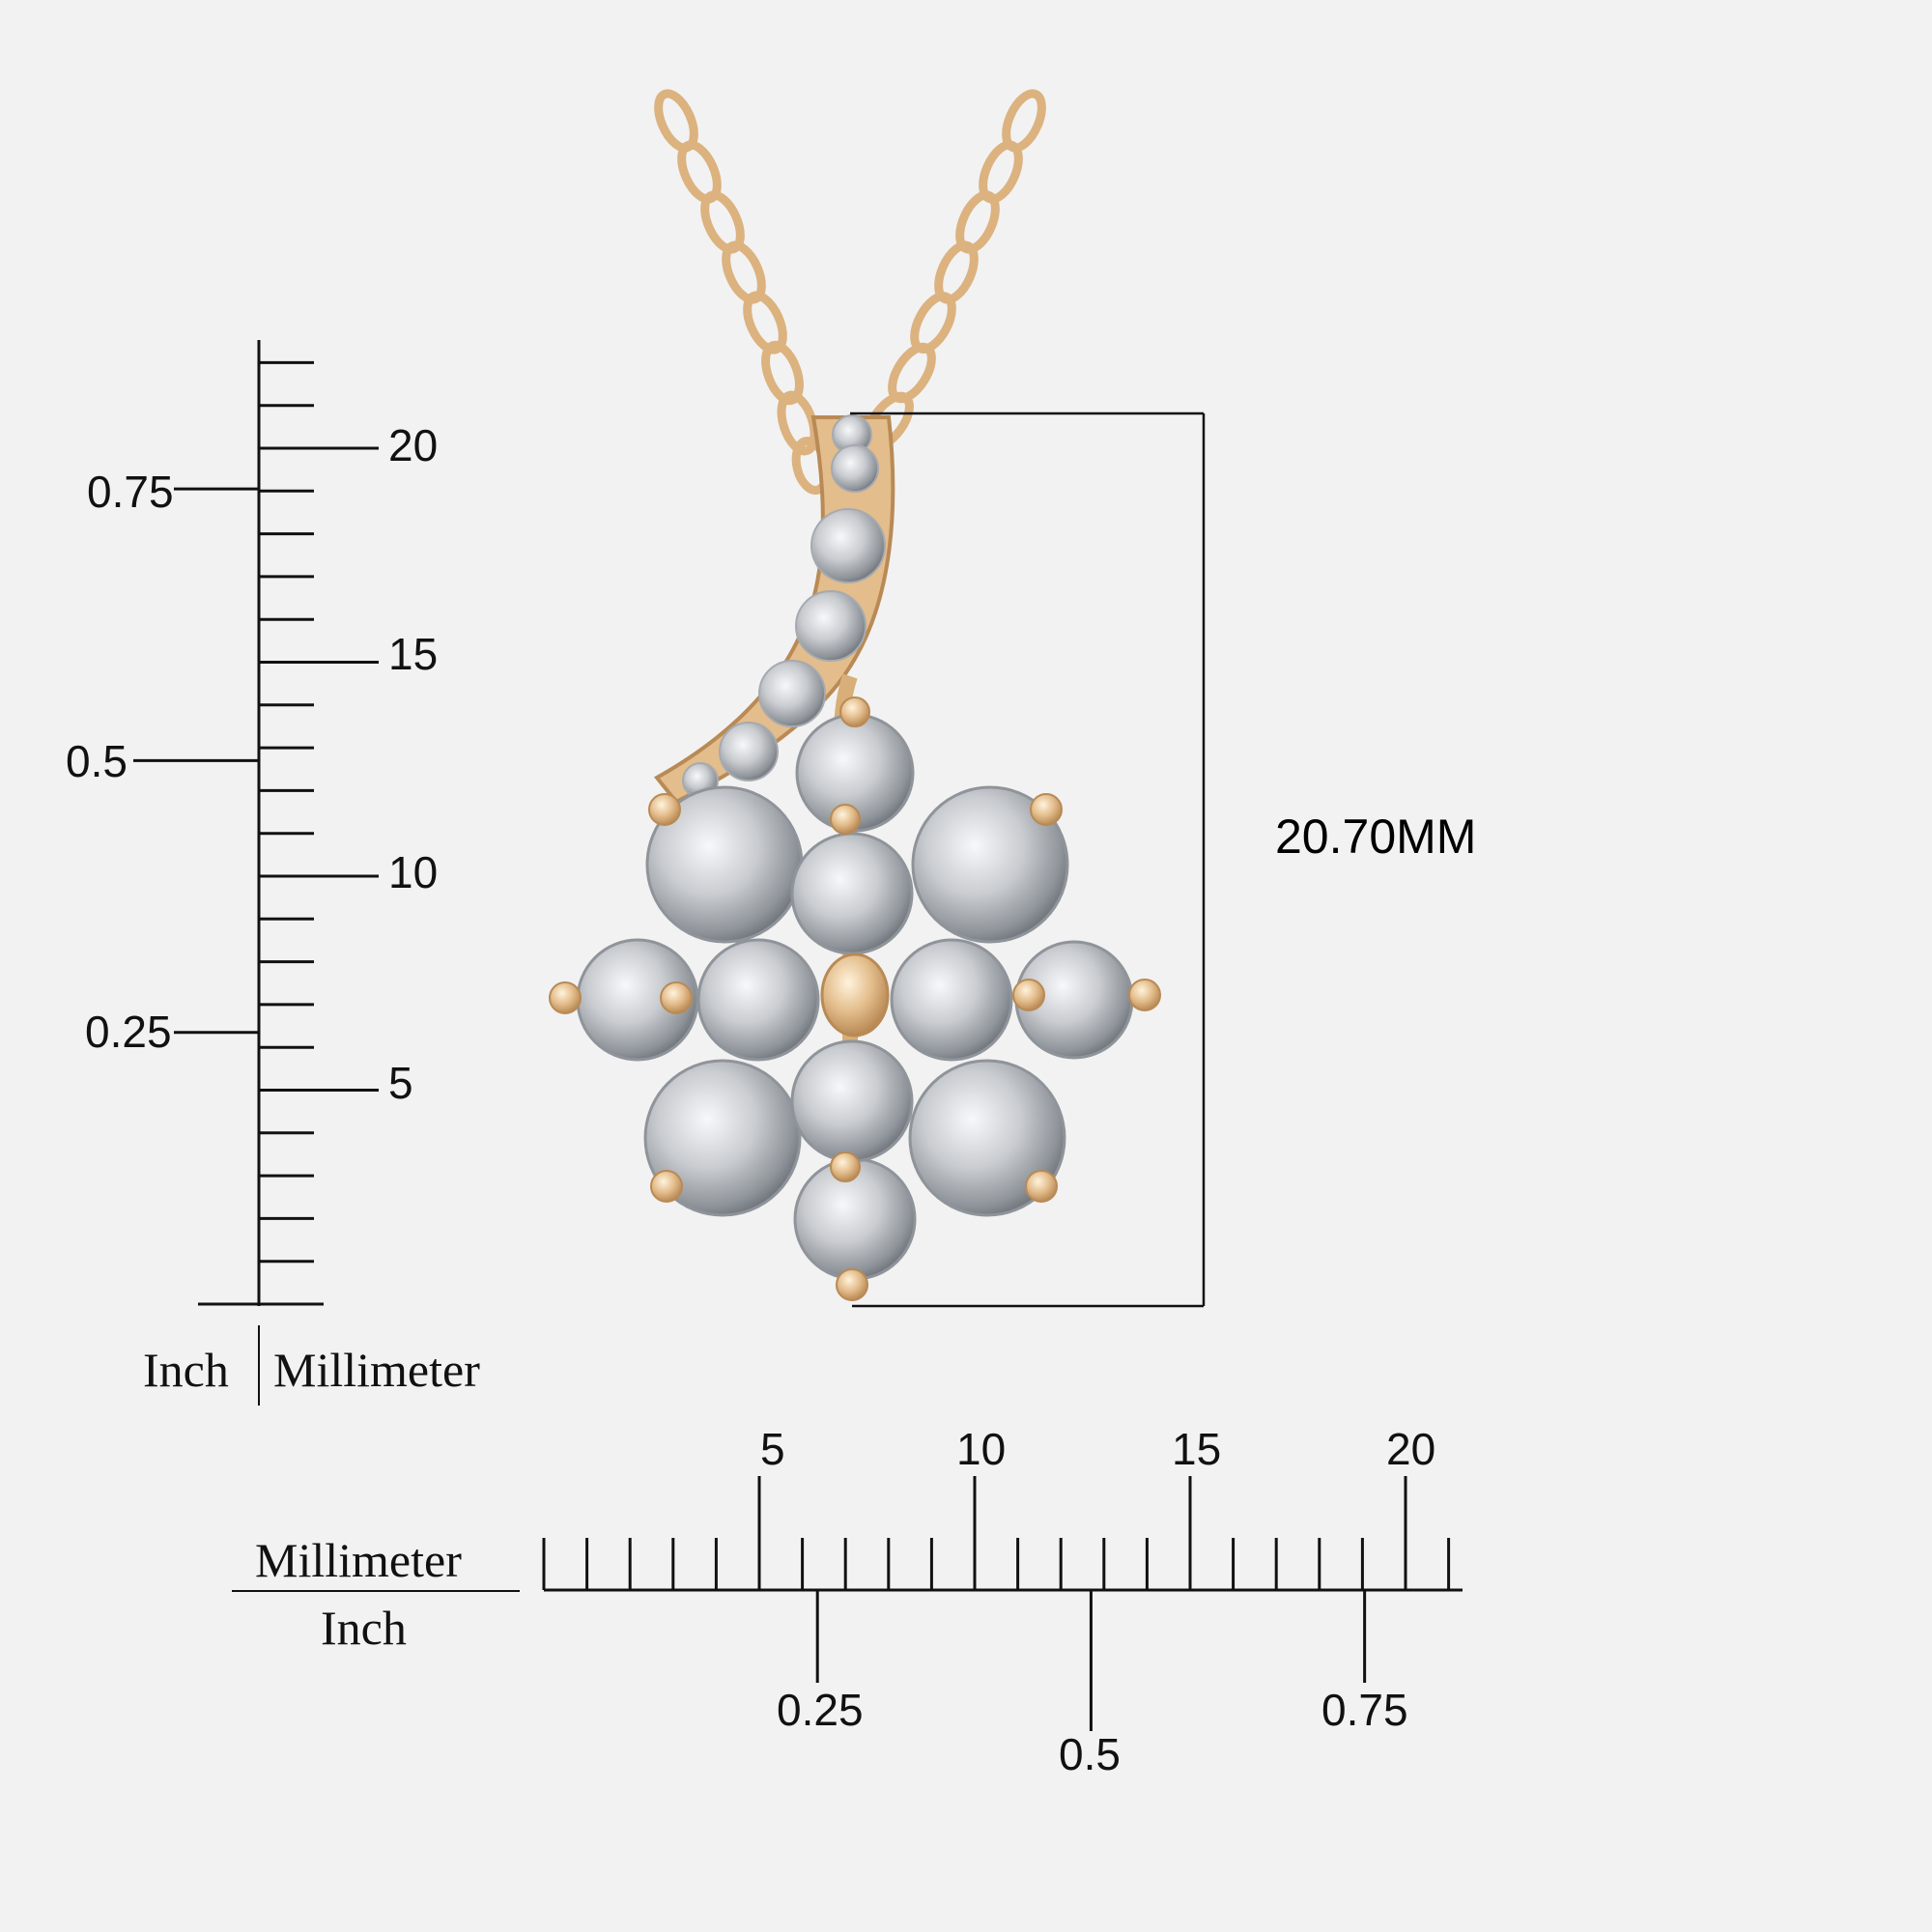  I want to click on vertical-mm-ticks, so click(319, 812).